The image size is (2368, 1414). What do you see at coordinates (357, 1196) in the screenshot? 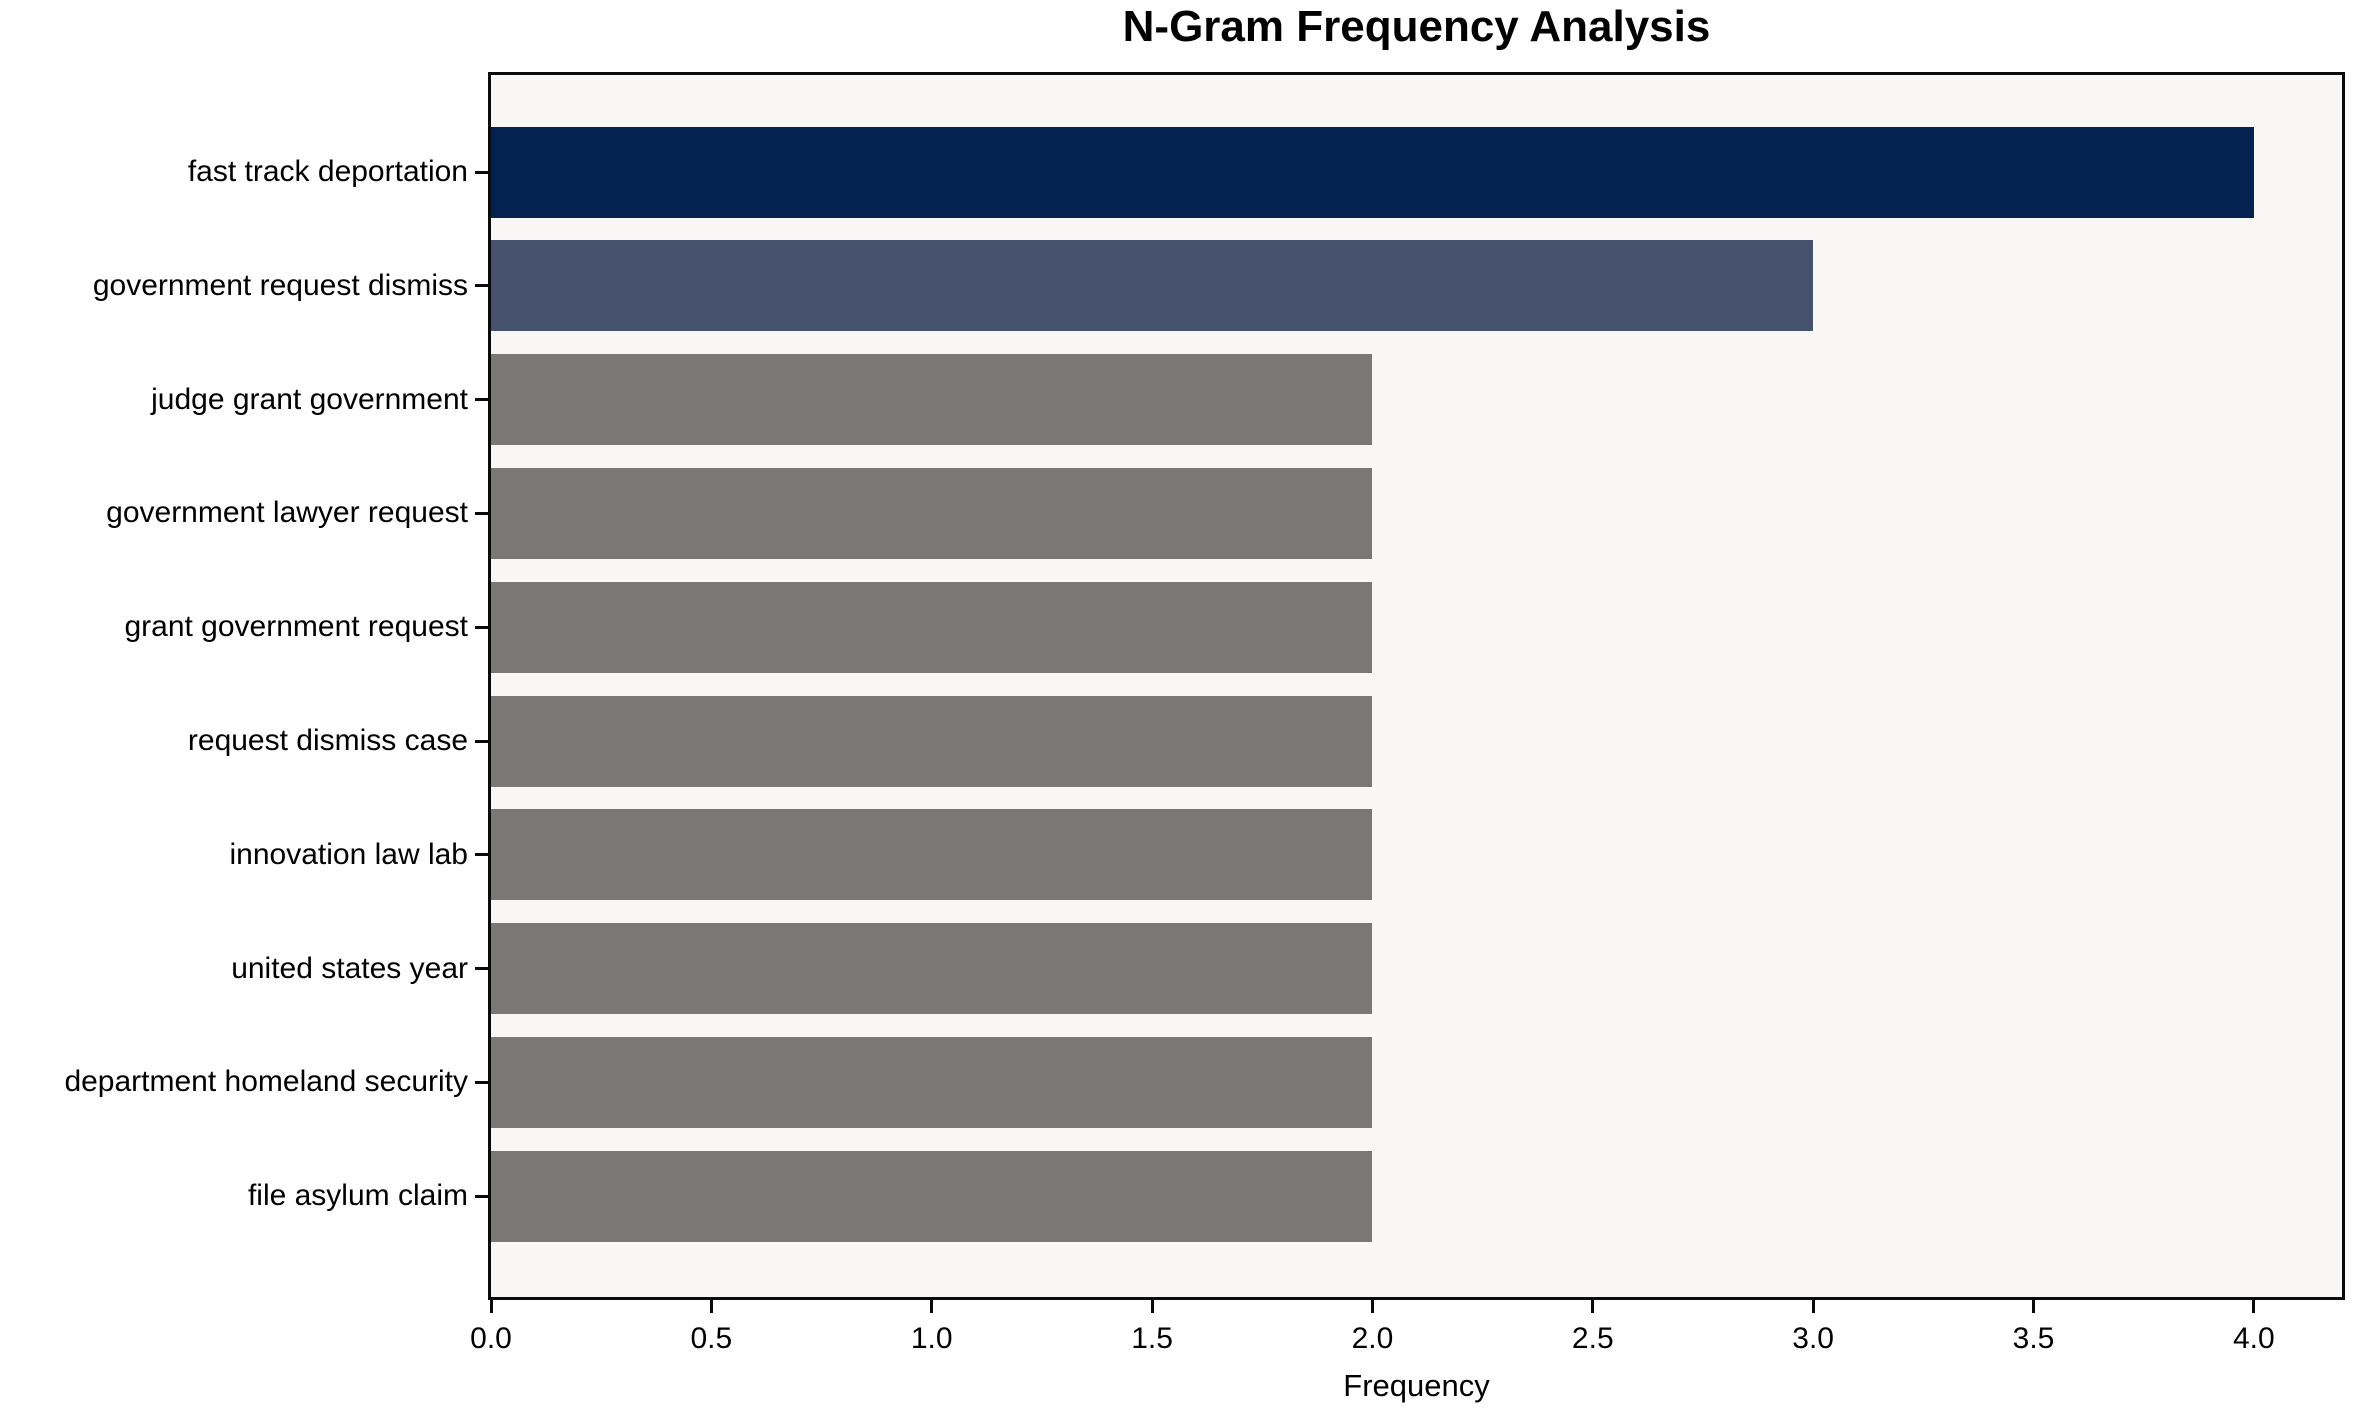
I see `y-tick-label: file asylum claim` at bounding box center [357, 1196].